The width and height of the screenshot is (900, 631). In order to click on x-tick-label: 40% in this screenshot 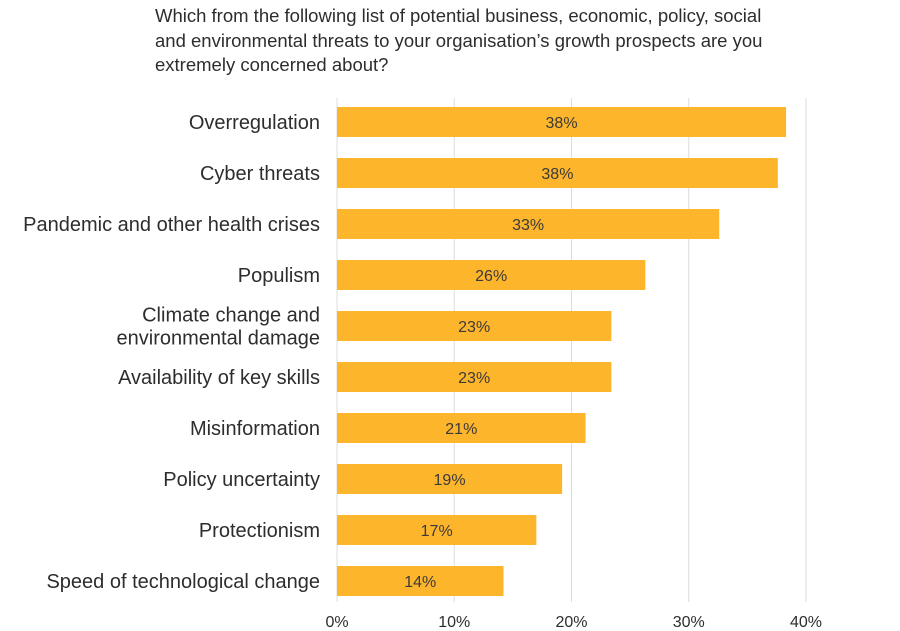, I will do `click(806, 622)`.